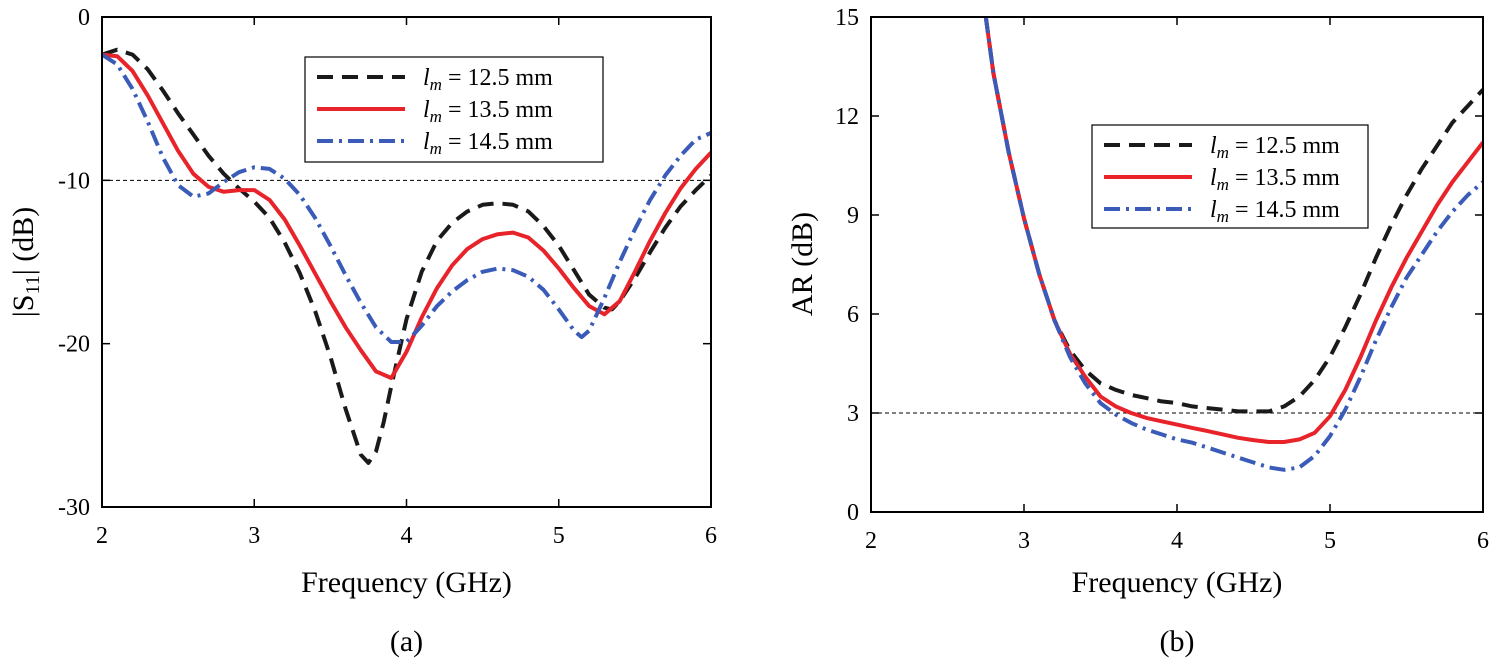  What do you see at coordinates (406, 582) in the screenshot?
I see `chart-a-x-axis-title: Frequency (GHz)` at bounding box center [406, 582].